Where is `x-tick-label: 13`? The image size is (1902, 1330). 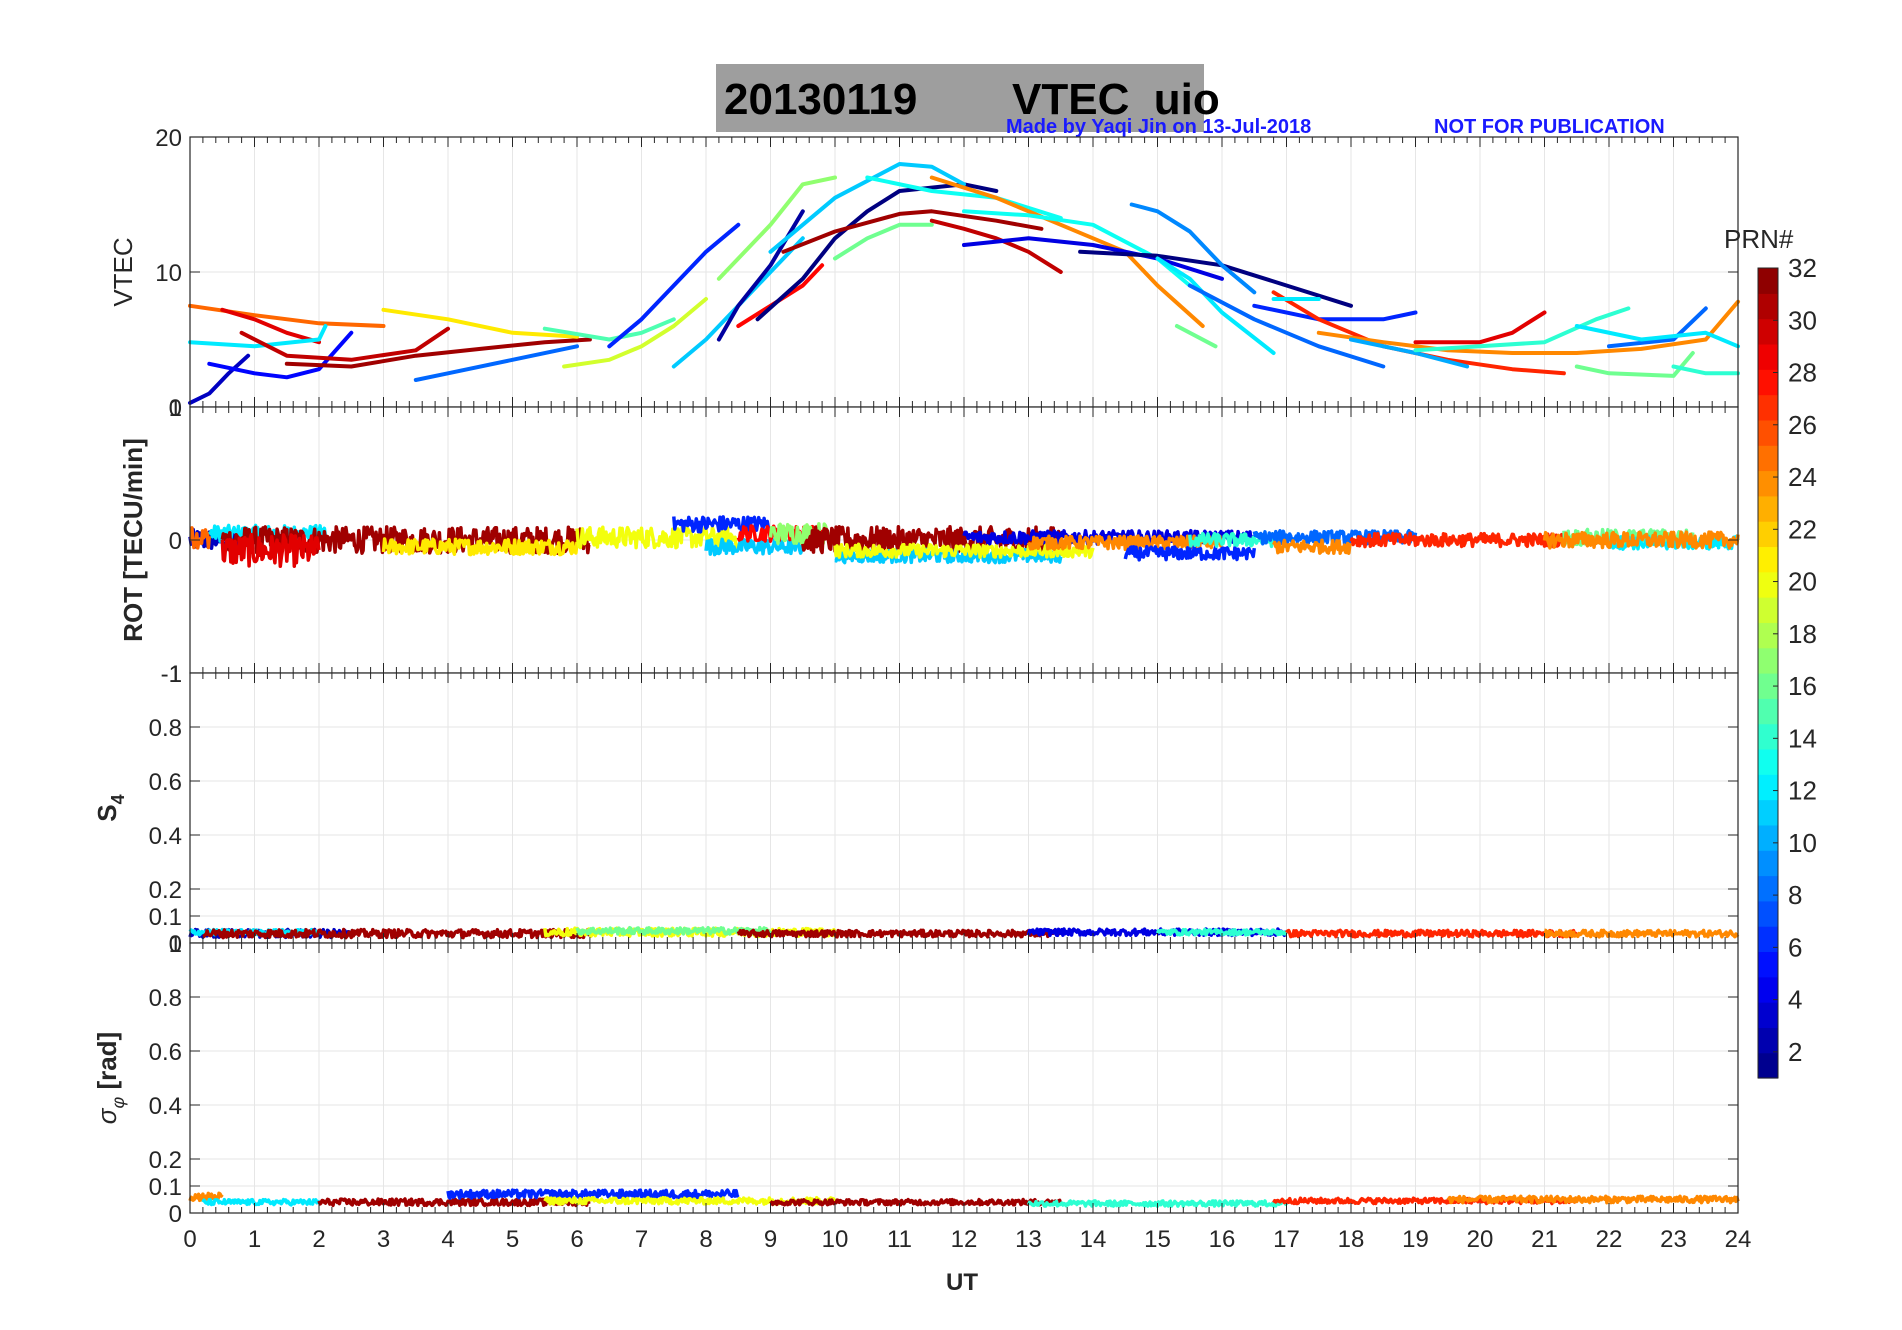 x-tick-label: 13 is located at coordinates (1028, 1239).